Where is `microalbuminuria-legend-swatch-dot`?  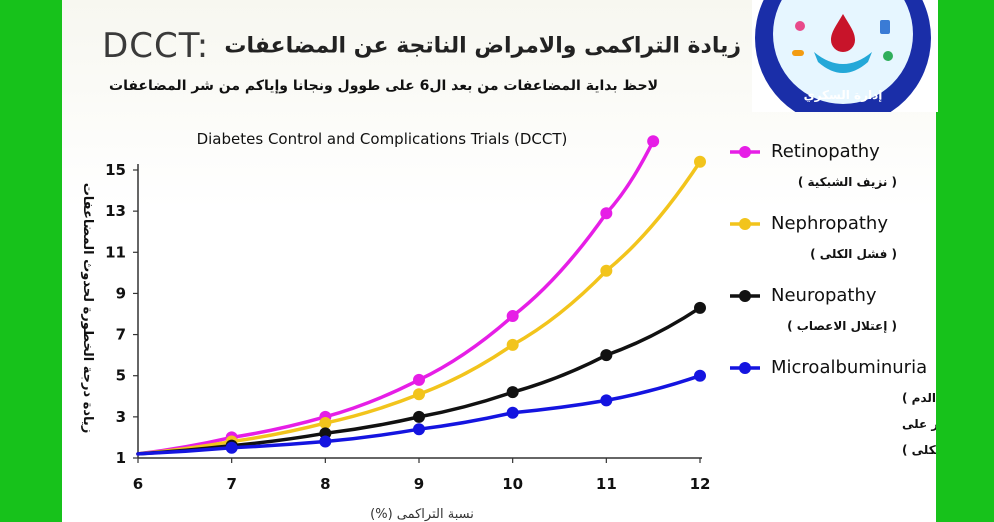 microalbuminuria-legend-swatch-dot is located at coordinates (745, 368).